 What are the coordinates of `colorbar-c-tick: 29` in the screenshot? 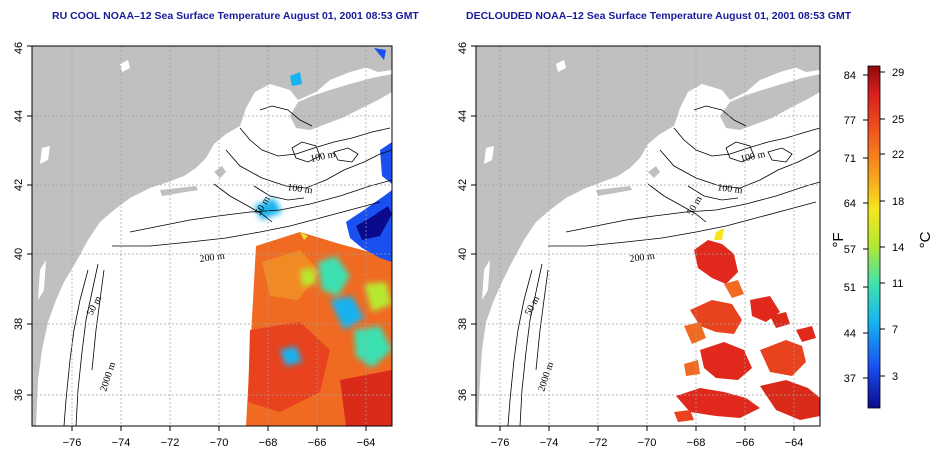 It's located at (898, 73).